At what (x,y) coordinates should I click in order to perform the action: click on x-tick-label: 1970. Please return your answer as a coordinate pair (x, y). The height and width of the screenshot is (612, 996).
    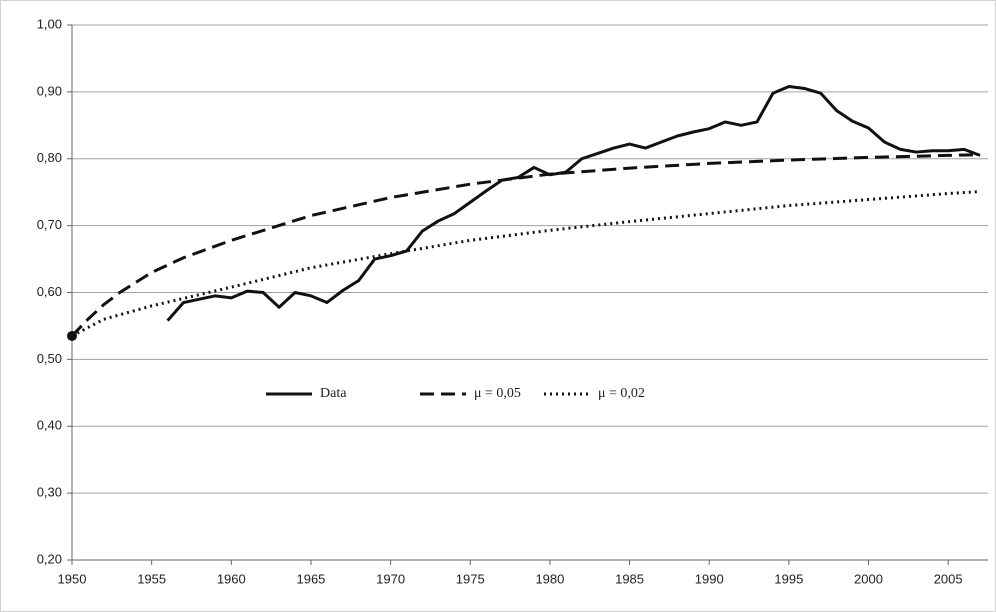
    Looking at the image, I should click on (390, 578).